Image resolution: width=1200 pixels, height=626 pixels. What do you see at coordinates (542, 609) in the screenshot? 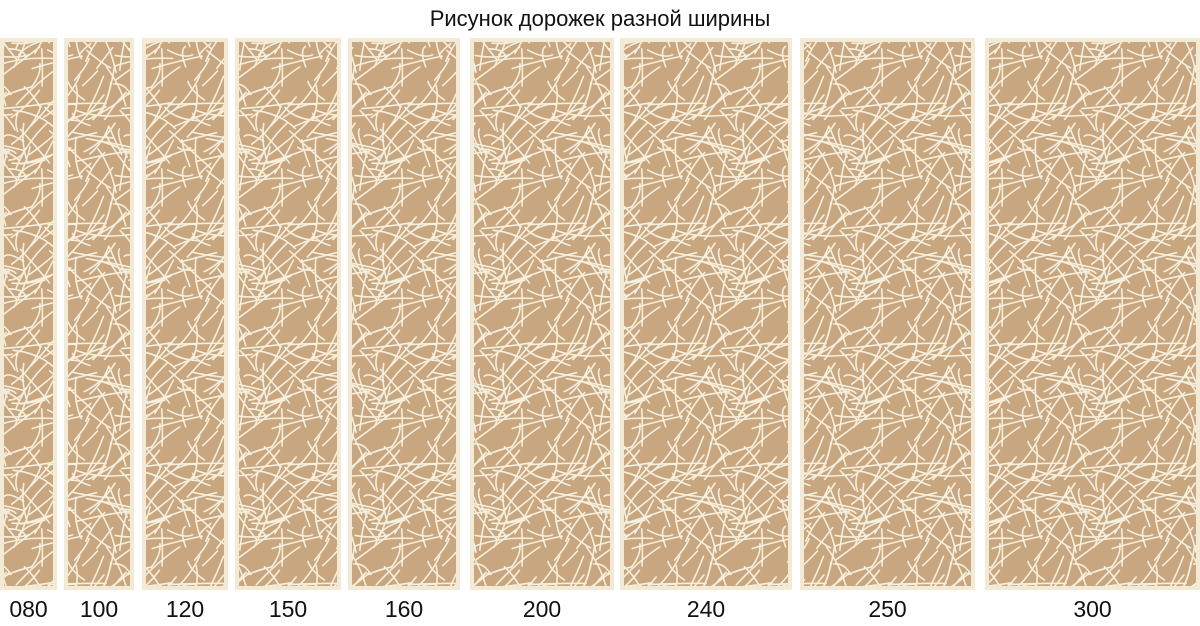
I see `width-label: 200` at bounding box center [542, 609].